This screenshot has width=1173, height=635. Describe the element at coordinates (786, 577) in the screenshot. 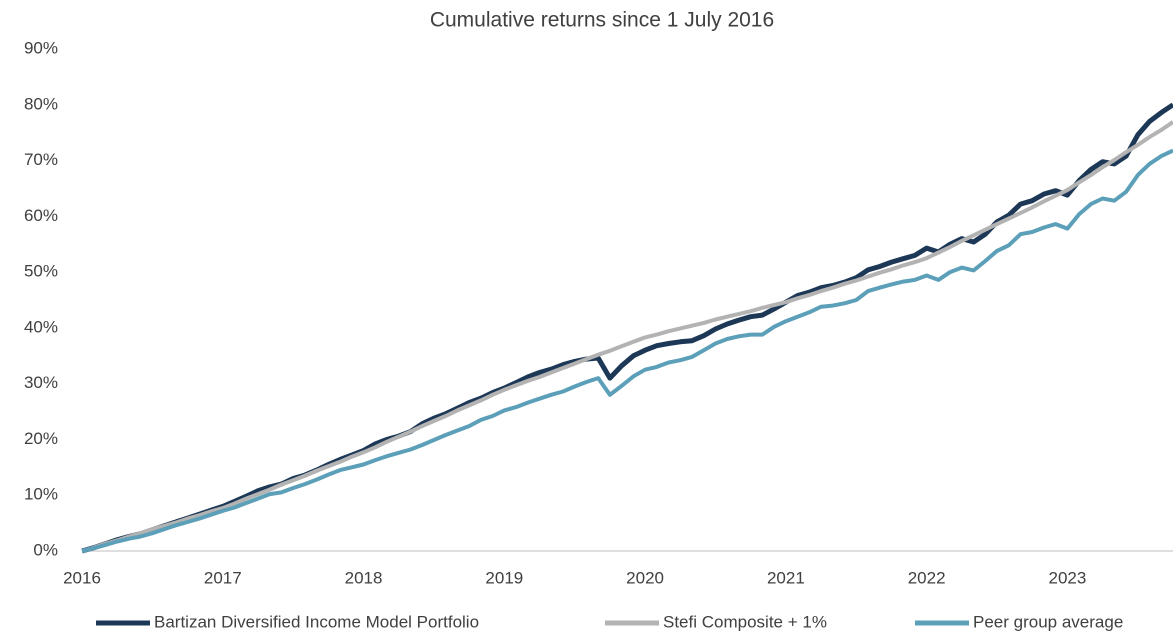

I see `x-tick-label: 2021` at that location.